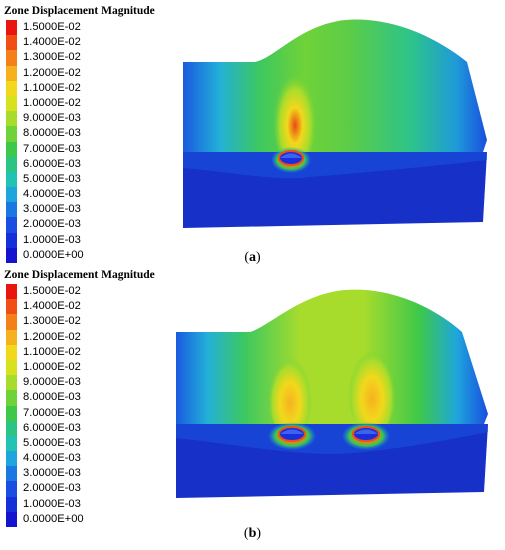 The width and height of the screenshot is (505, 550). What do you see at coordinates (52, 442) in the screenshot?
I see `legend-label: 5.0000E-03` at bounding box center [52, 442].